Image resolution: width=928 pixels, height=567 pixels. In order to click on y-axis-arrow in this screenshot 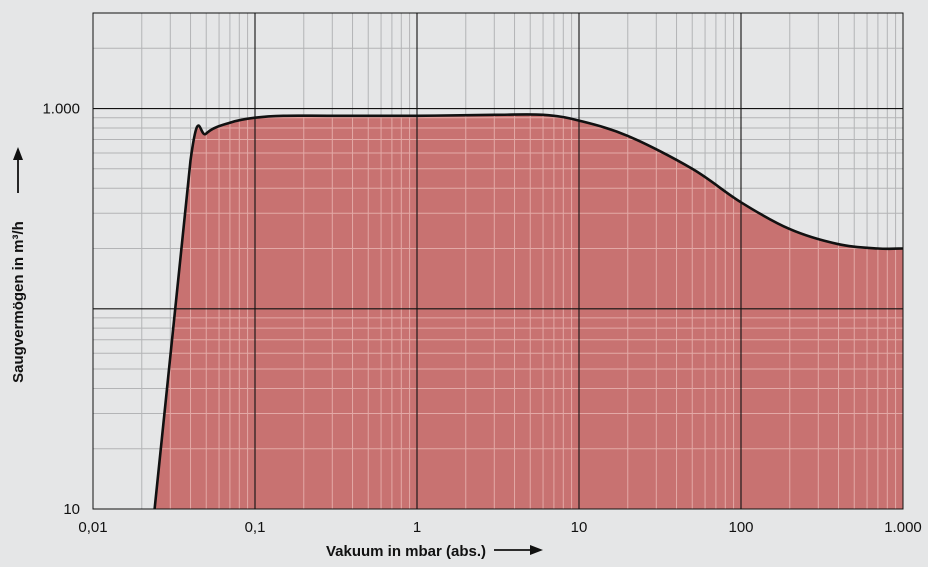, I will do `click(18, 170)`.